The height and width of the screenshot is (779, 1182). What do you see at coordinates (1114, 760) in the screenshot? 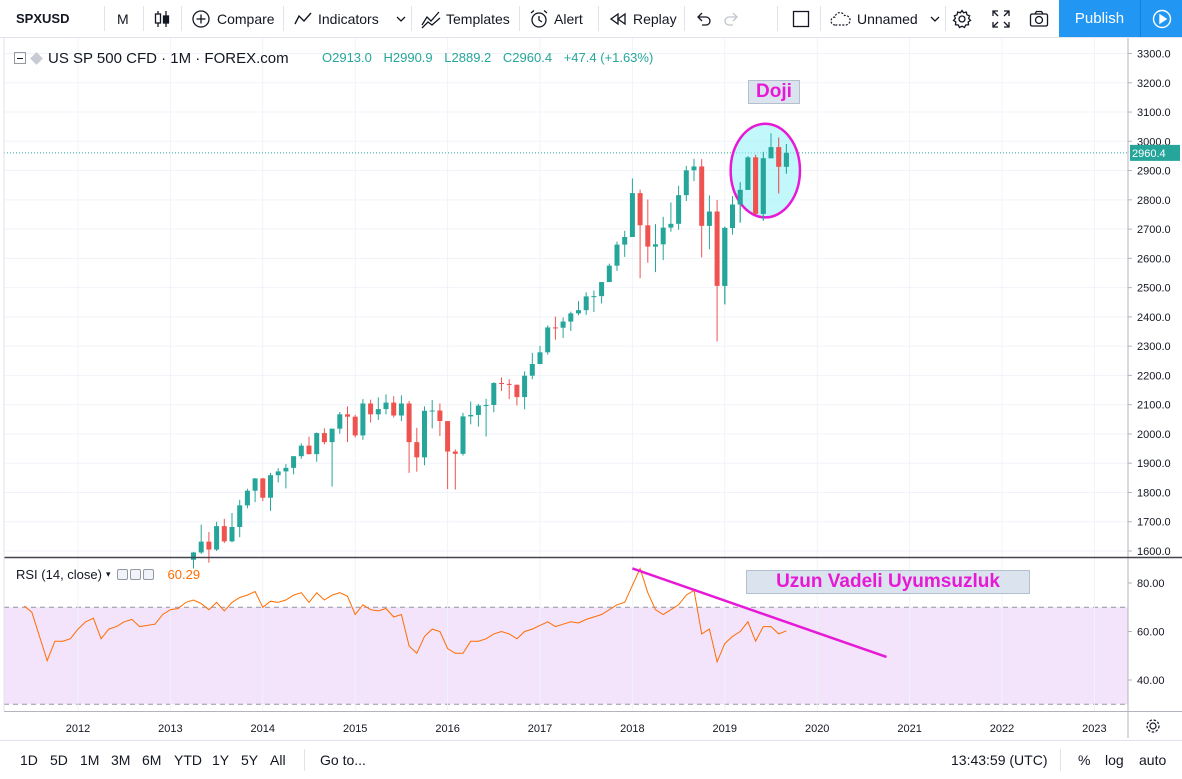
I see `log-scale-button: log` at bounding box center [1114, 760].